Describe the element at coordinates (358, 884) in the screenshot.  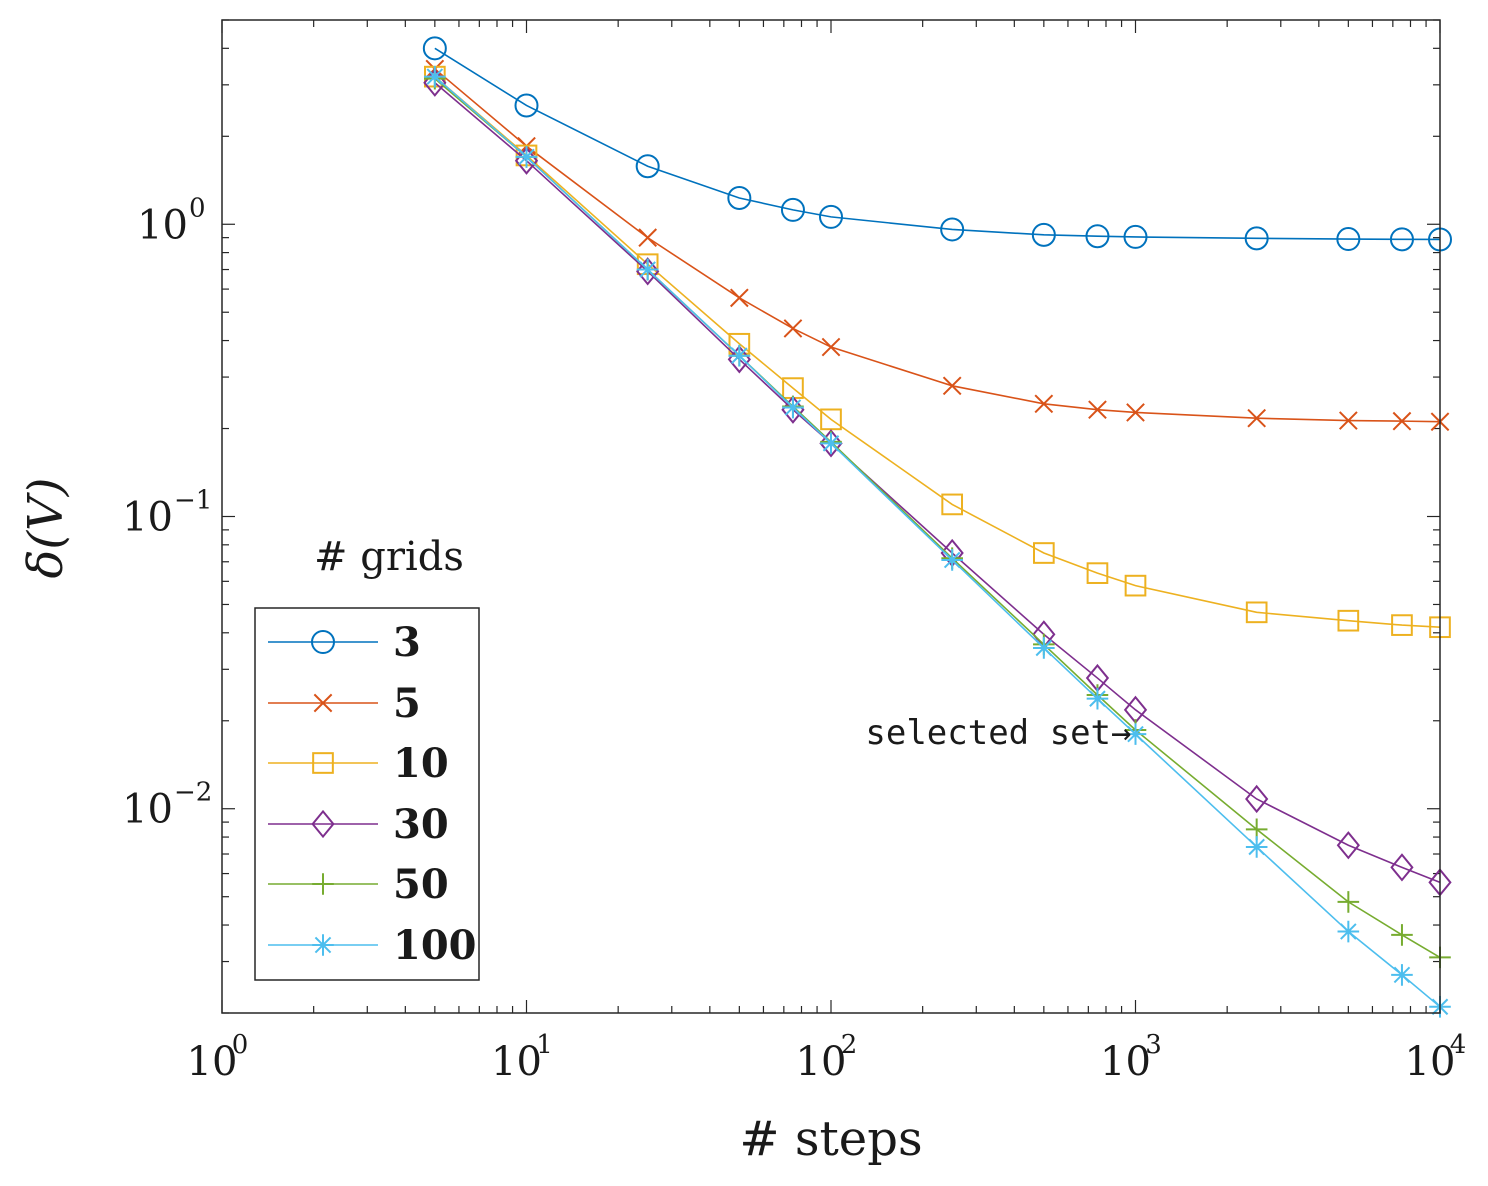
I see `legend-entry-50: 50` at that location.